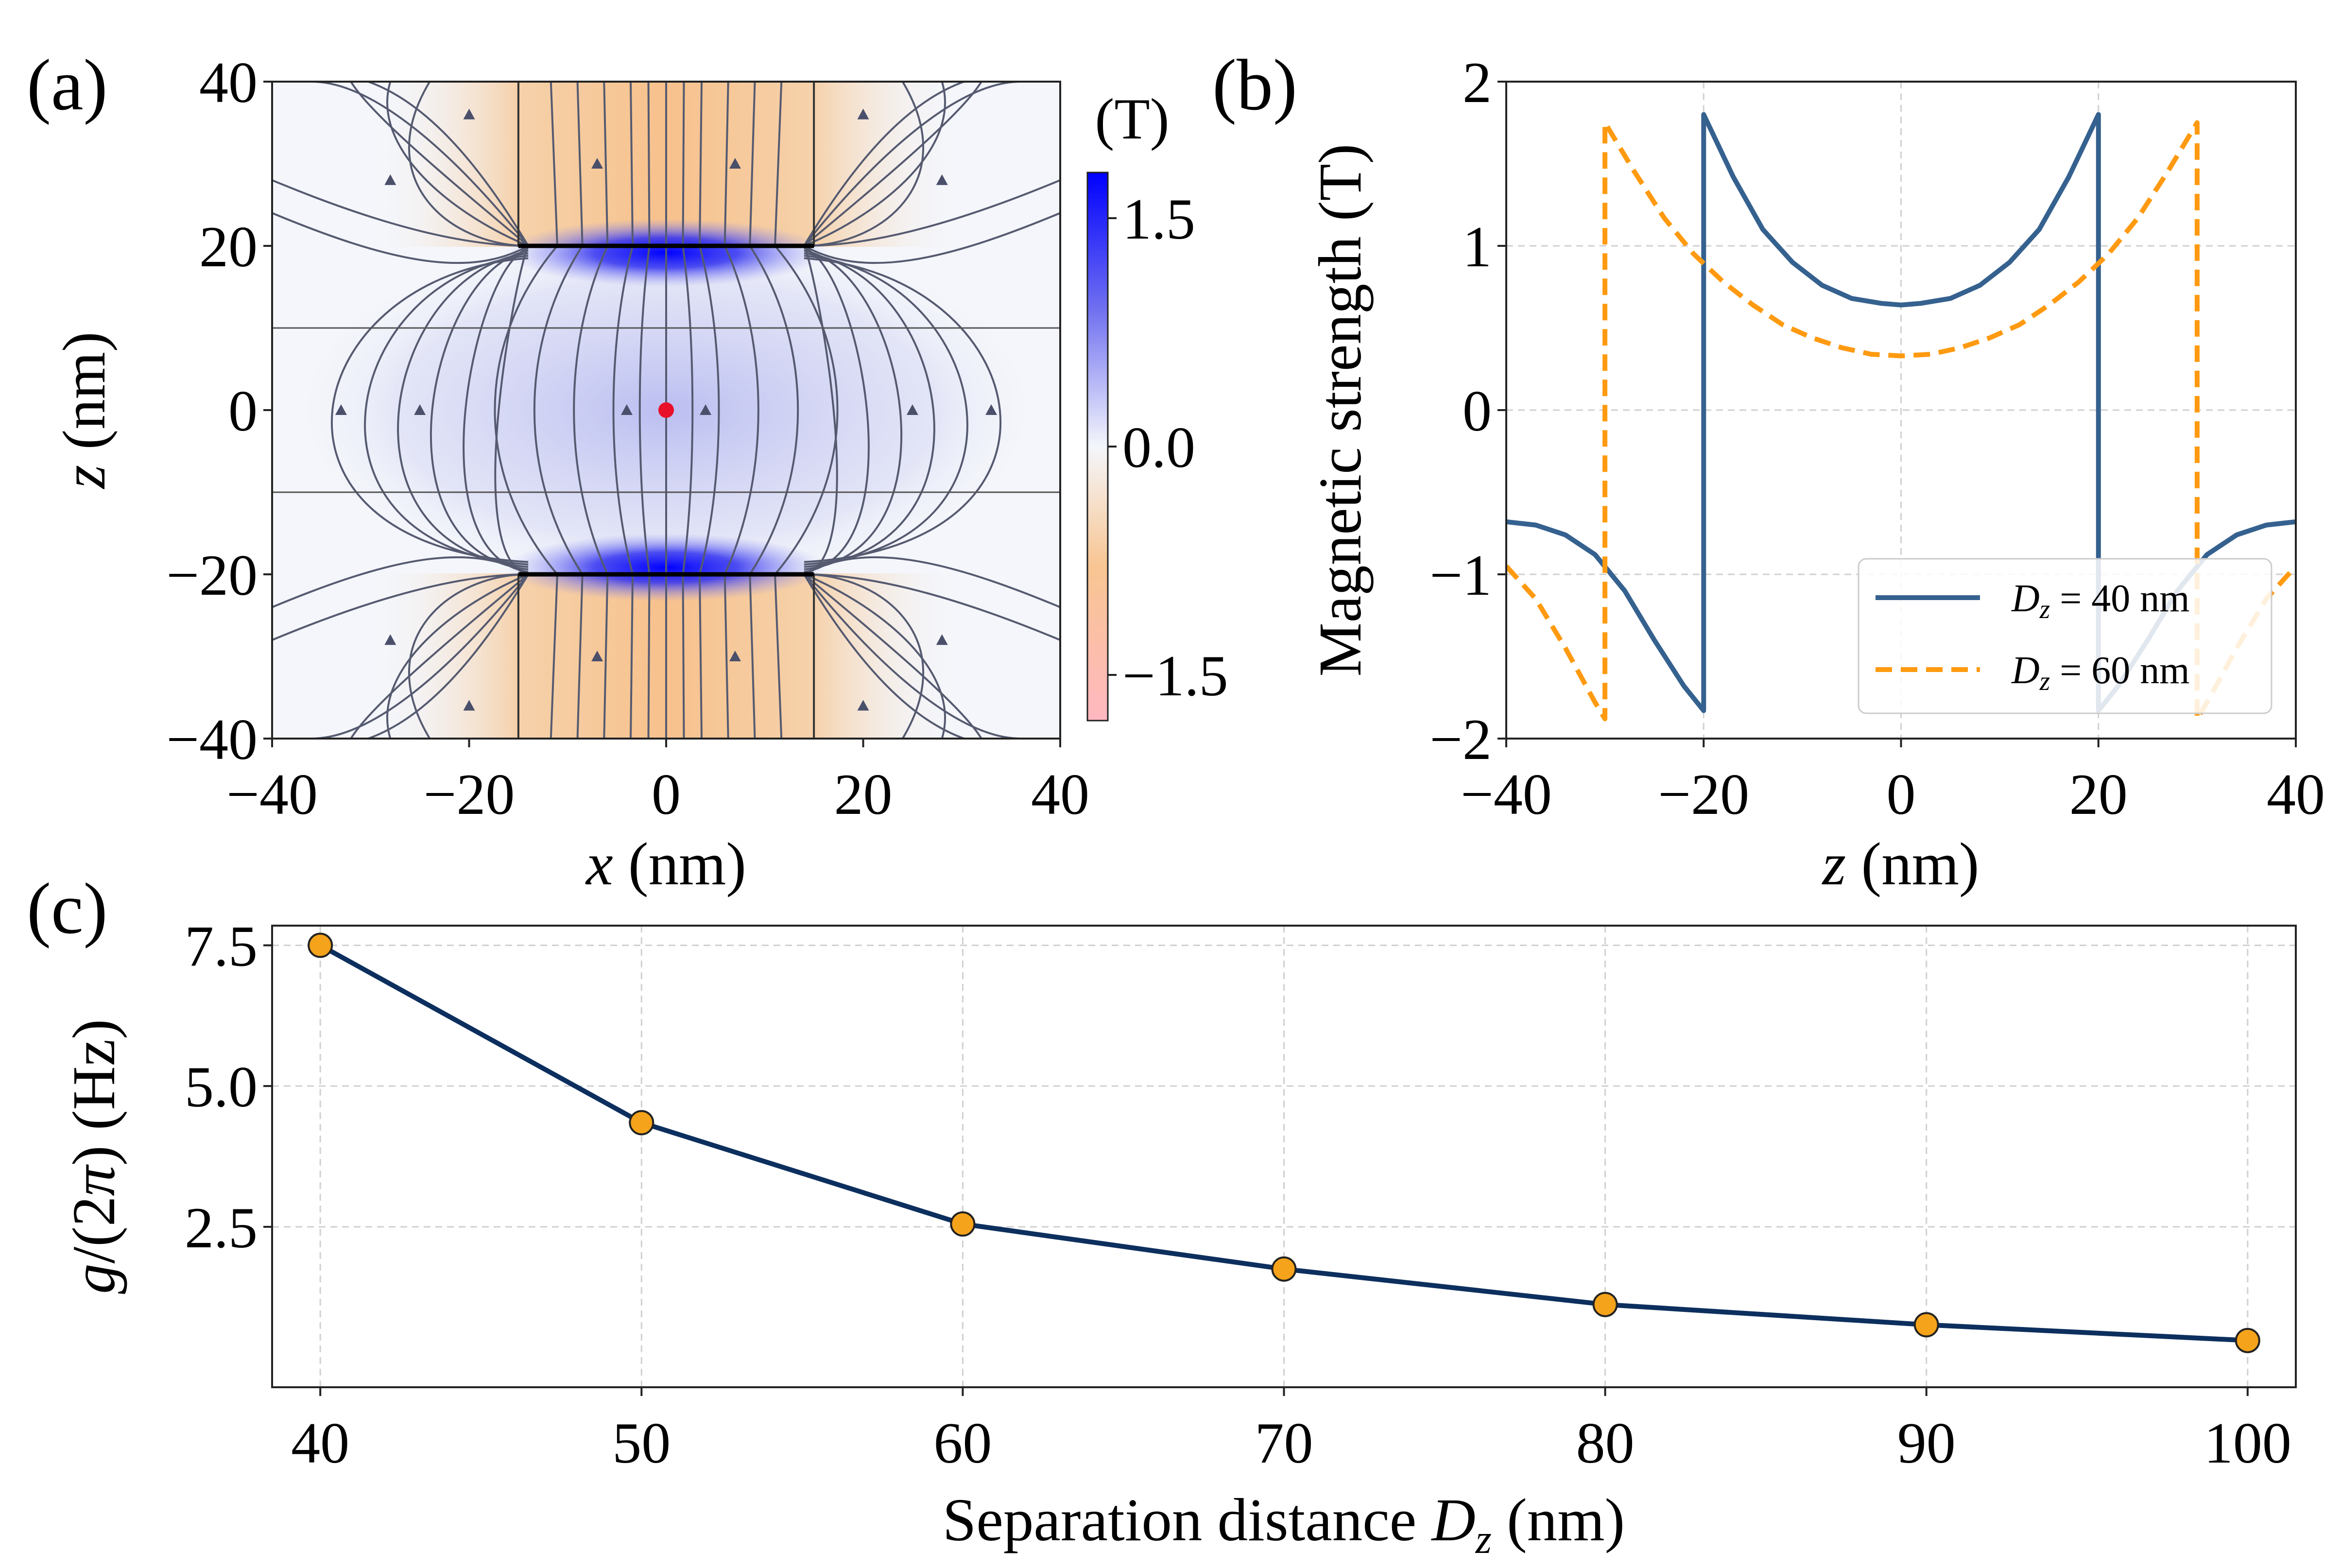 The width and height of the screenshot is (2341, 1568). I want to click on x-tick-label: 100, so click(2247, 1443).